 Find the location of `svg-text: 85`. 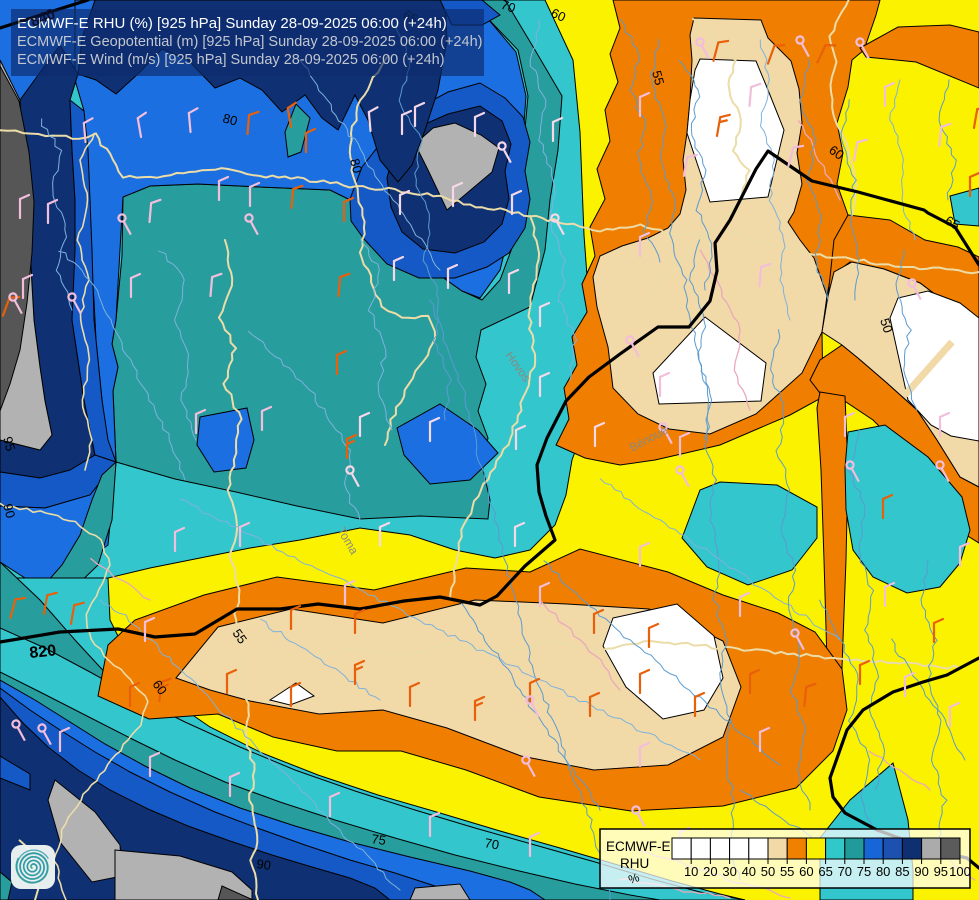

svg-text: 85 is located at coordinates (902, 871).